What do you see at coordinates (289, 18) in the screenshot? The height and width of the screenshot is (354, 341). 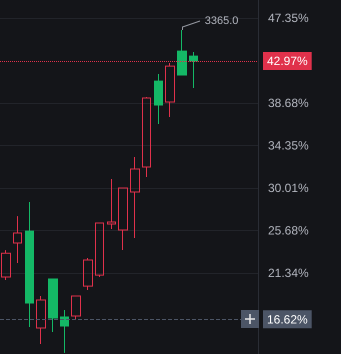 I see `y-tick-label: 47.35%` at bounding box center [289, 18].